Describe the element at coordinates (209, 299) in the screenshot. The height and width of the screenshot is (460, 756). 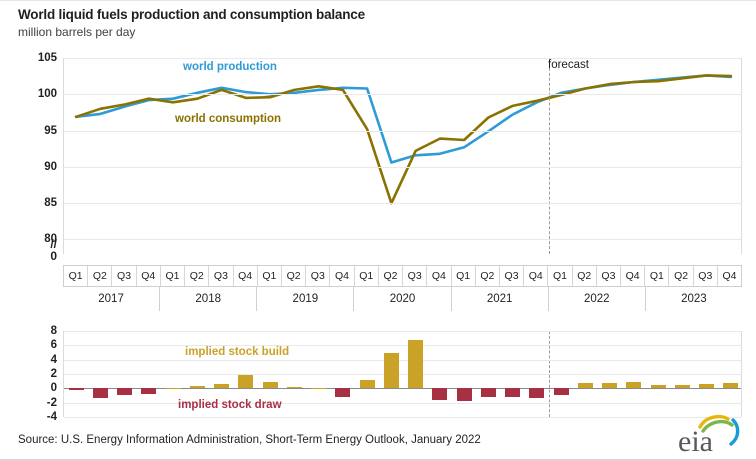
I see `year-tick-2018: 2018` at that location.